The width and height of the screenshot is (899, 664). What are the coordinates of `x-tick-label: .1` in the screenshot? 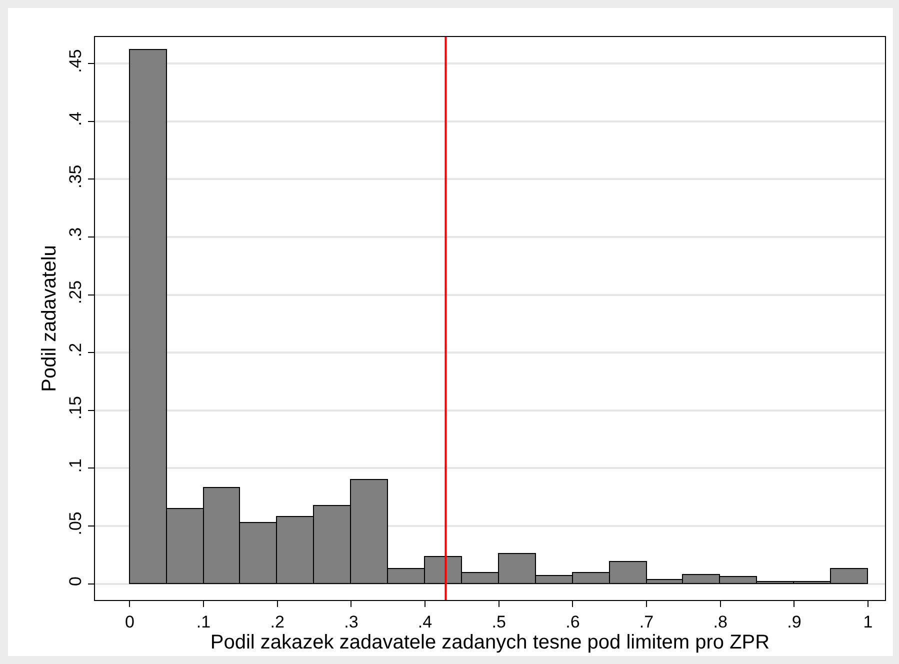 It's located at (203, 622).